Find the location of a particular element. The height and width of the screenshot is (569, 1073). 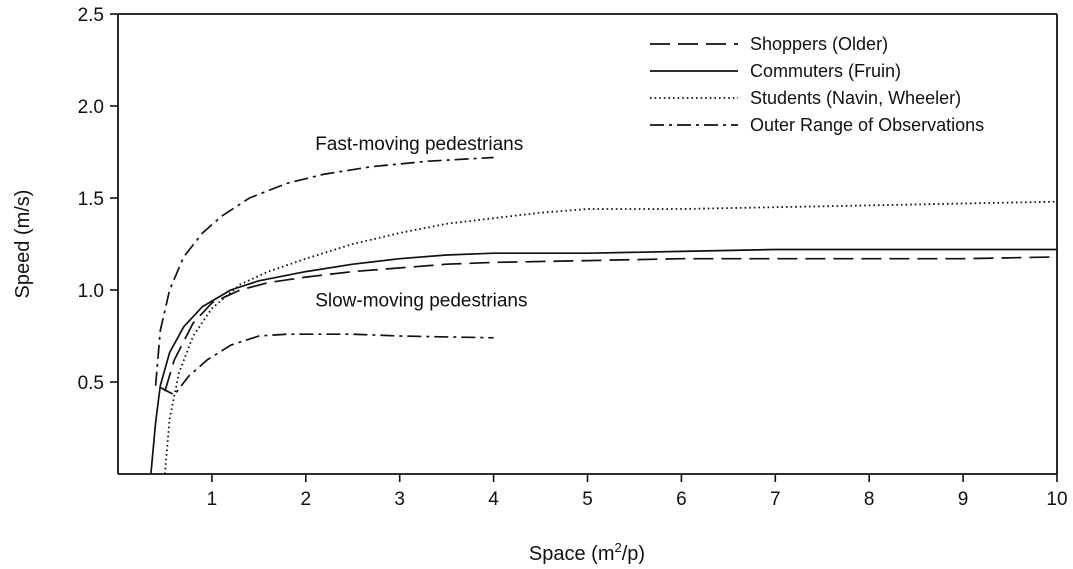

x-tick-label: 1 is located at coordinates (212, 499).